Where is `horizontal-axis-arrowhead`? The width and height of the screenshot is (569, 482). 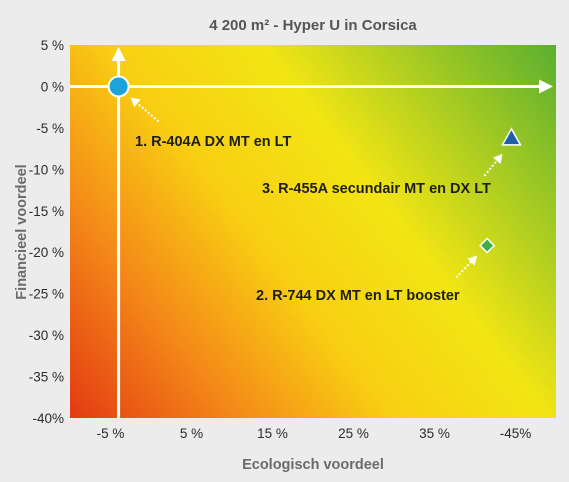
horizontal-axis-arrowhead is located at coordinates (546, 86).